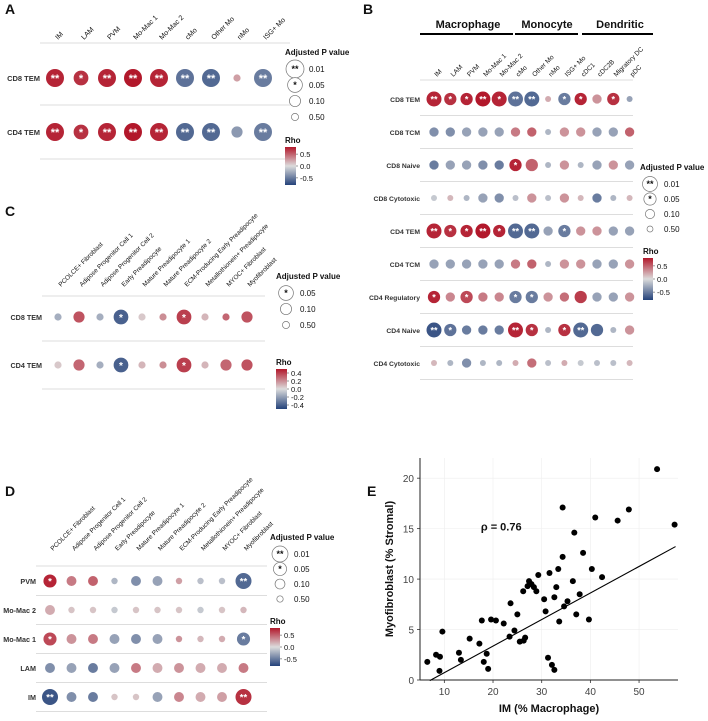 The height and width of the screenshot is (721, 708). Describe the element at coordinates (591, 692) in the screenshot. I see `scatter-xtick-label: 40` at that location.